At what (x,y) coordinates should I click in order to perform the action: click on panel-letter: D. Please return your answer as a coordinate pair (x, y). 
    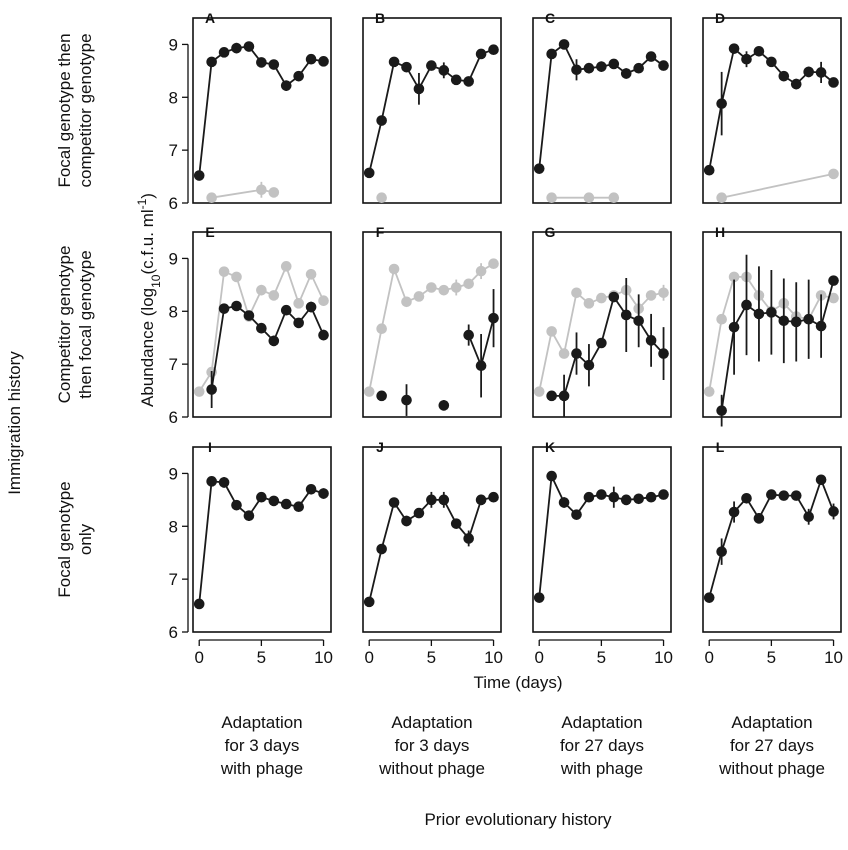
    Looking at the image, I should click on (720, 18).